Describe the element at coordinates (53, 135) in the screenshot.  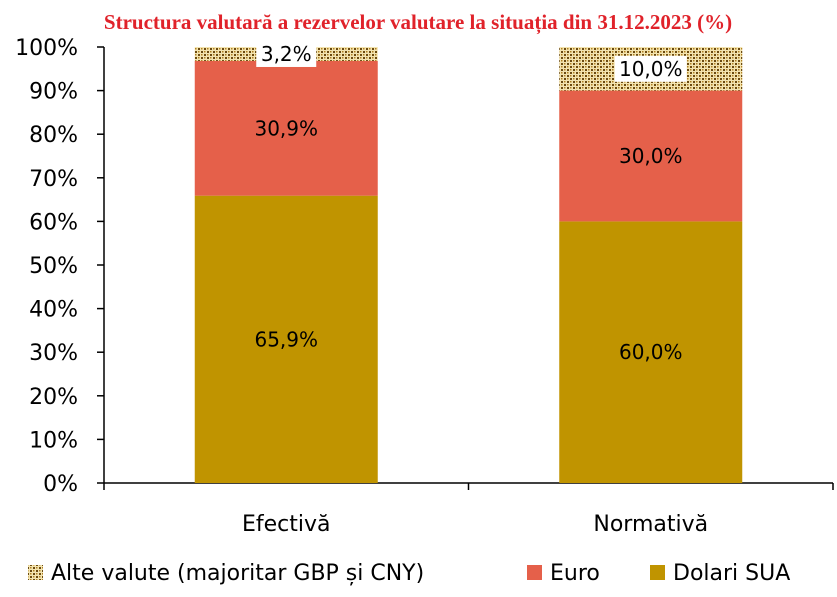
I see `y-tick-label: 80%` at that location.